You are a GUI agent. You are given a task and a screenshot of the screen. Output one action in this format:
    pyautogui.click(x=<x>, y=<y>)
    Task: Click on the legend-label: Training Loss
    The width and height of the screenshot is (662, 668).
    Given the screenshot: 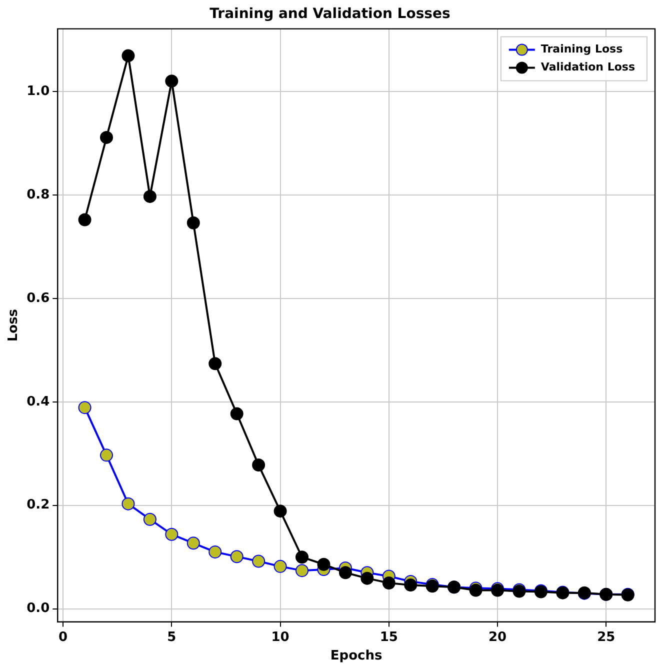 What is the action you would take?
    pyautogui.click(x=582, y=49)
    